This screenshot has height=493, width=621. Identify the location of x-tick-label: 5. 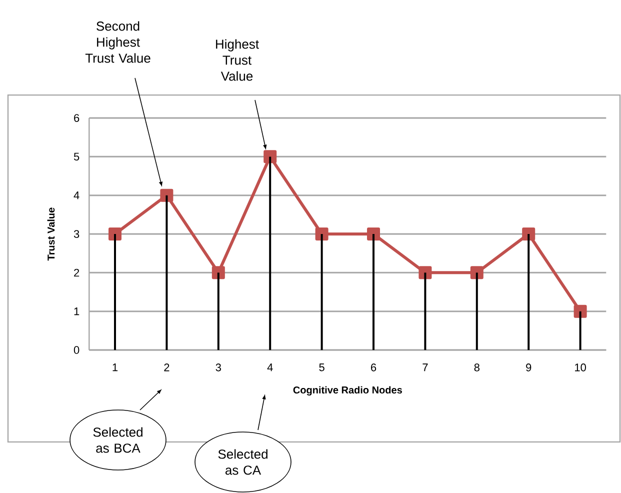
(321, 368).